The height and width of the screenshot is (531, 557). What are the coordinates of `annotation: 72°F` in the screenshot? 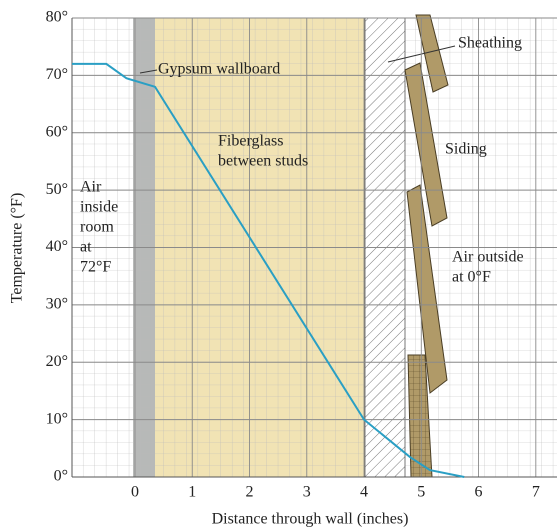 It's located at (95, 267).